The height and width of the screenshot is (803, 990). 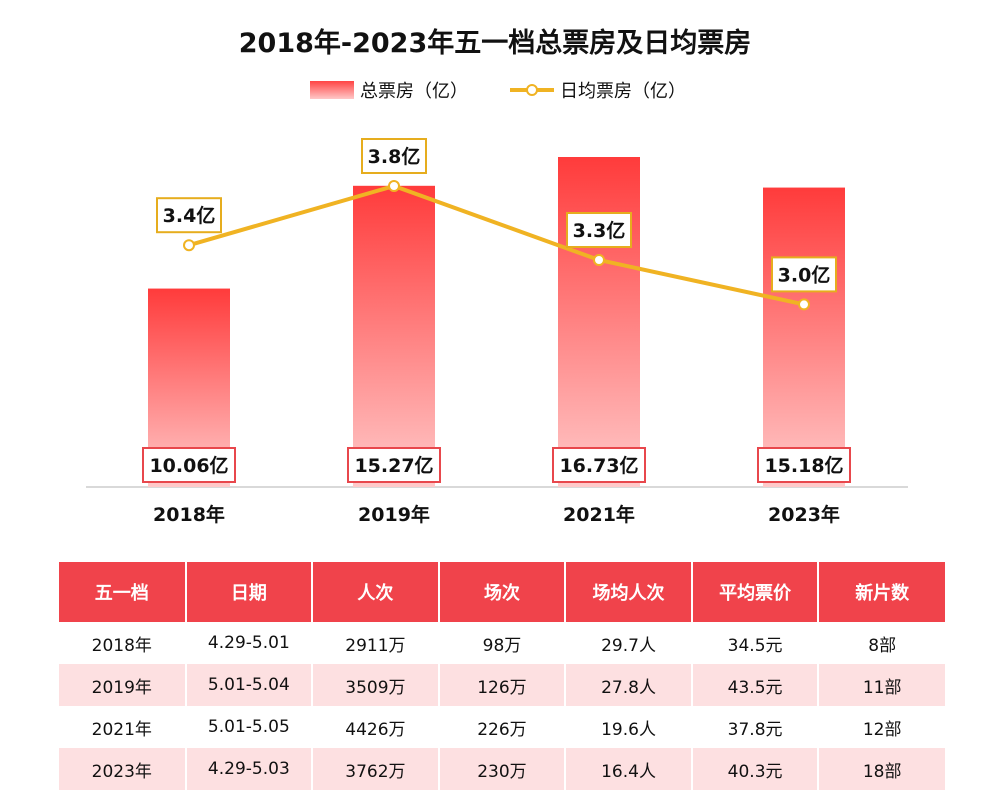 I want to click on cell-year: 2019年, so click(x=122, y=685).